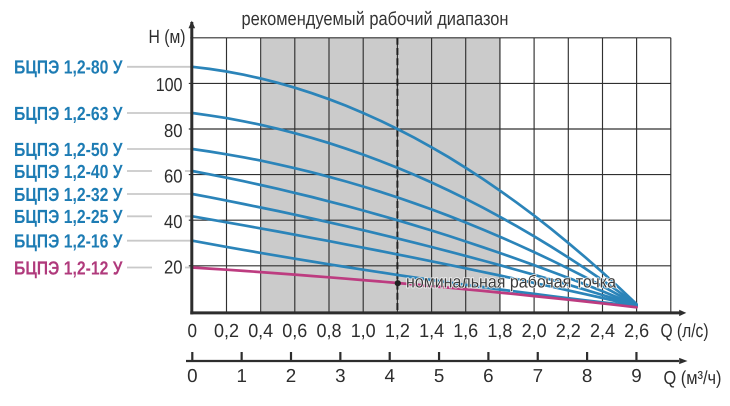 The image size is (730, 406). I want to click on svg-text: рекомендуемый рабочий диапазон, so click(375, 19).